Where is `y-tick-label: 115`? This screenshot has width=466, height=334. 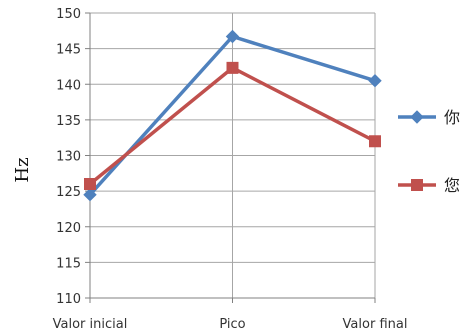
y-tick-label: 115 is located at coordinates (68, 263).